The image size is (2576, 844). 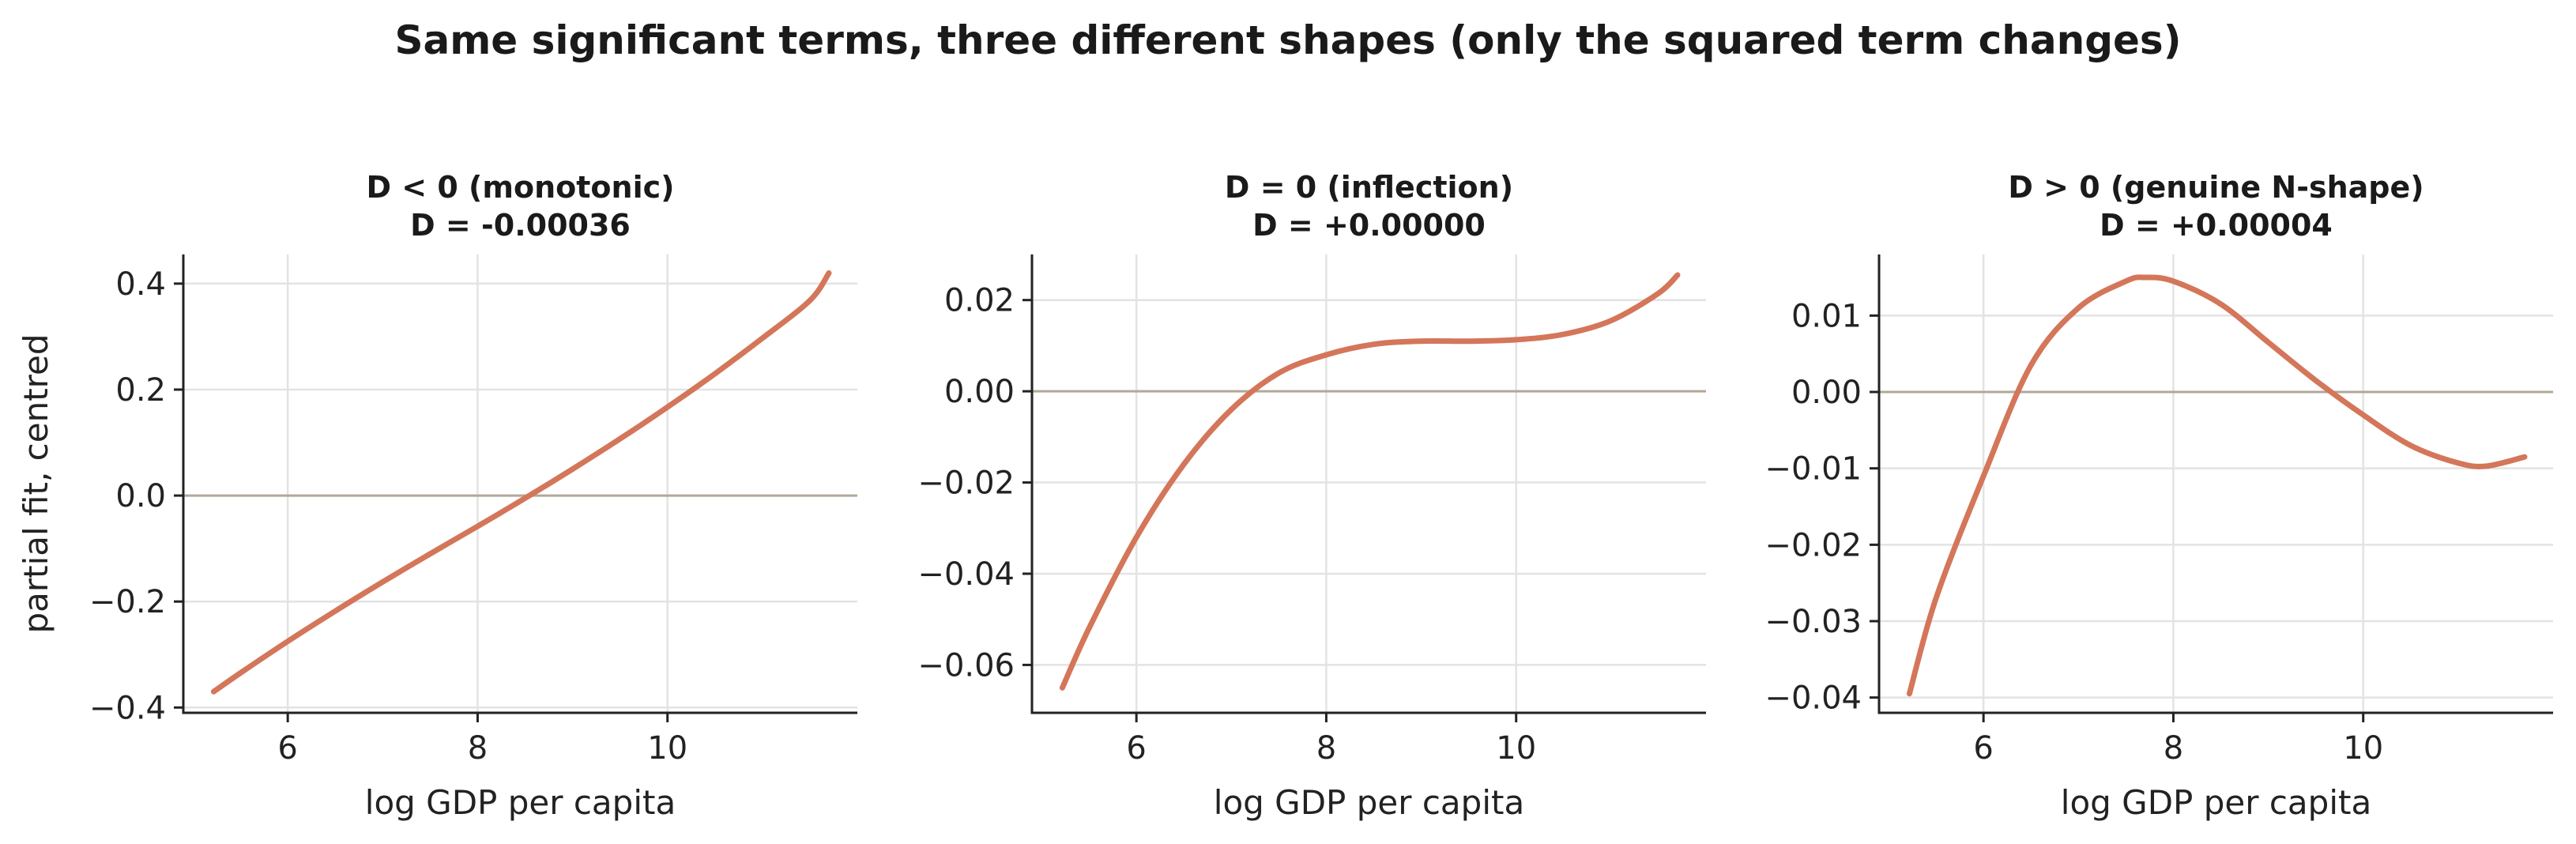 What do you see at coordinates (2217, 486) in the screenshot?
I see `n-shape-series-line` at bounding box center [2217, 486].